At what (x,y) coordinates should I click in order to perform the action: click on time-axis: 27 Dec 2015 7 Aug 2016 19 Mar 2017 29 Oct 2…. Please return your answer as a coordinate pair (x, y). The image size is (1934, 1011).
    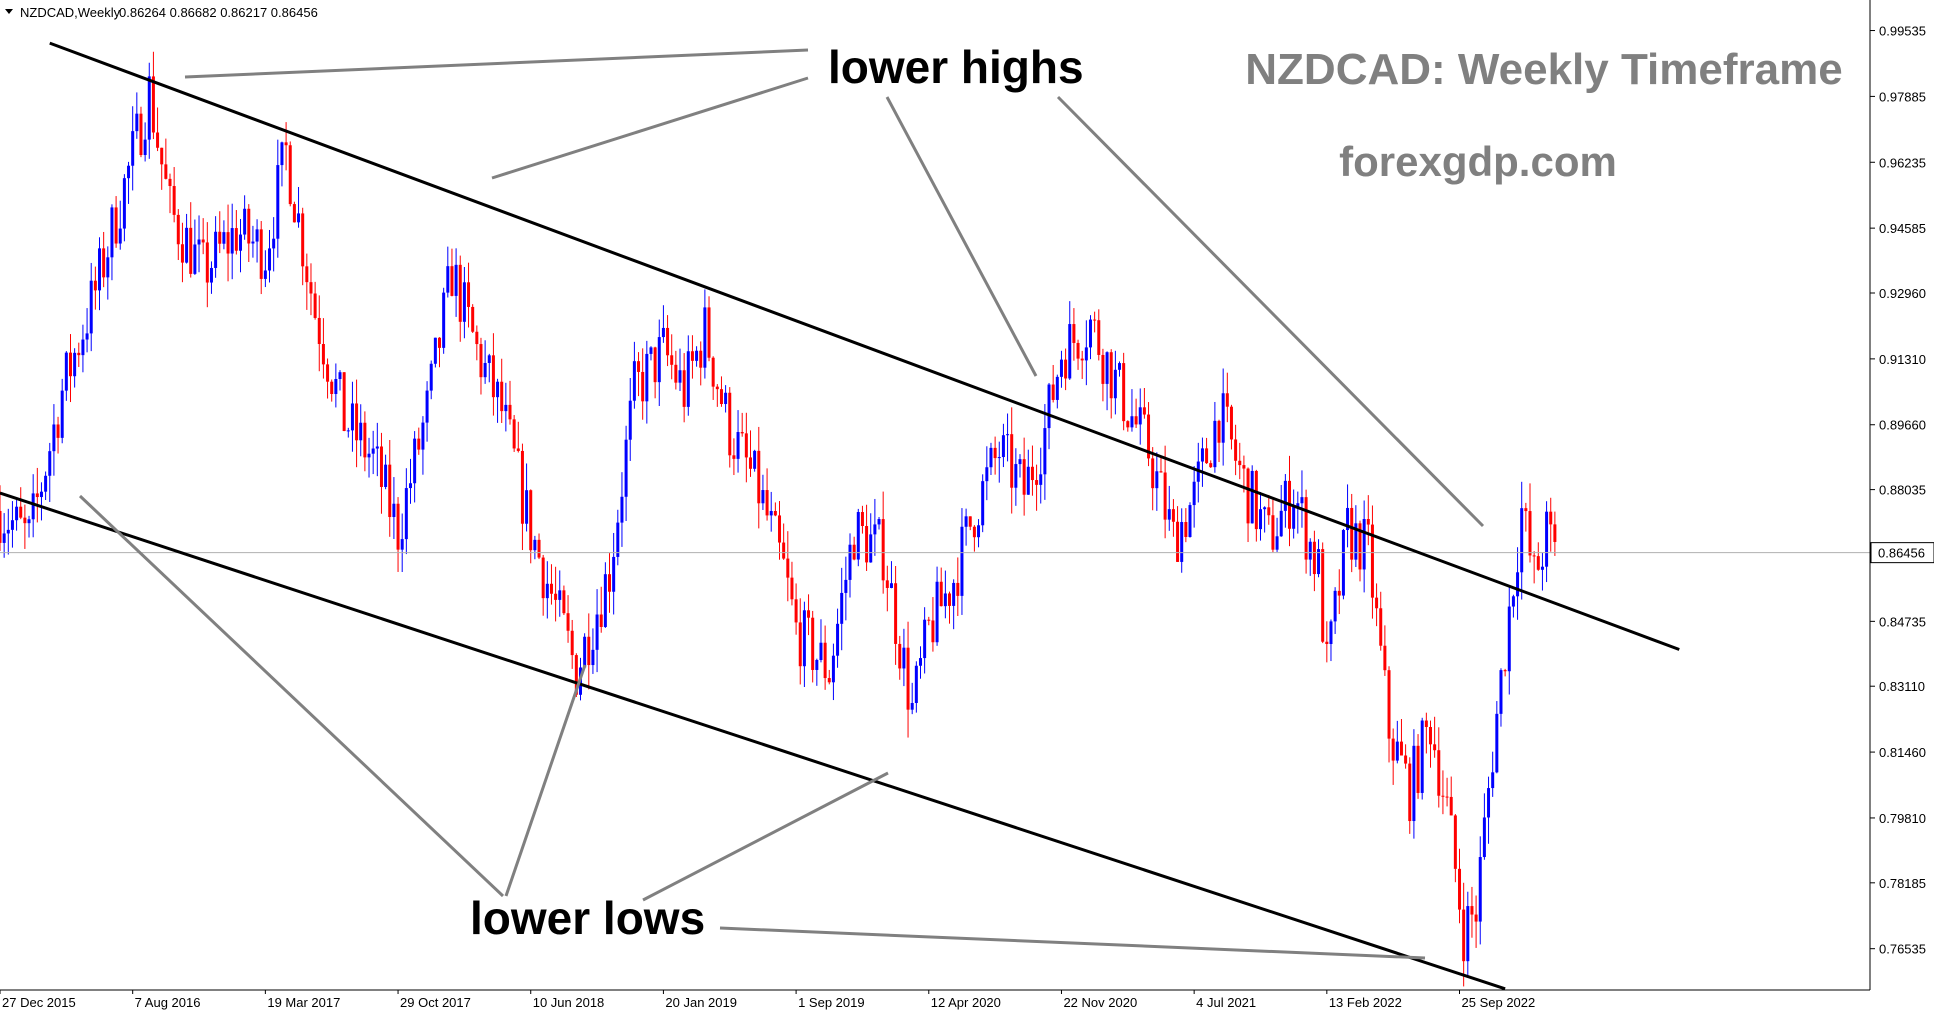
    Looking at the image, I should click on (935, 999).